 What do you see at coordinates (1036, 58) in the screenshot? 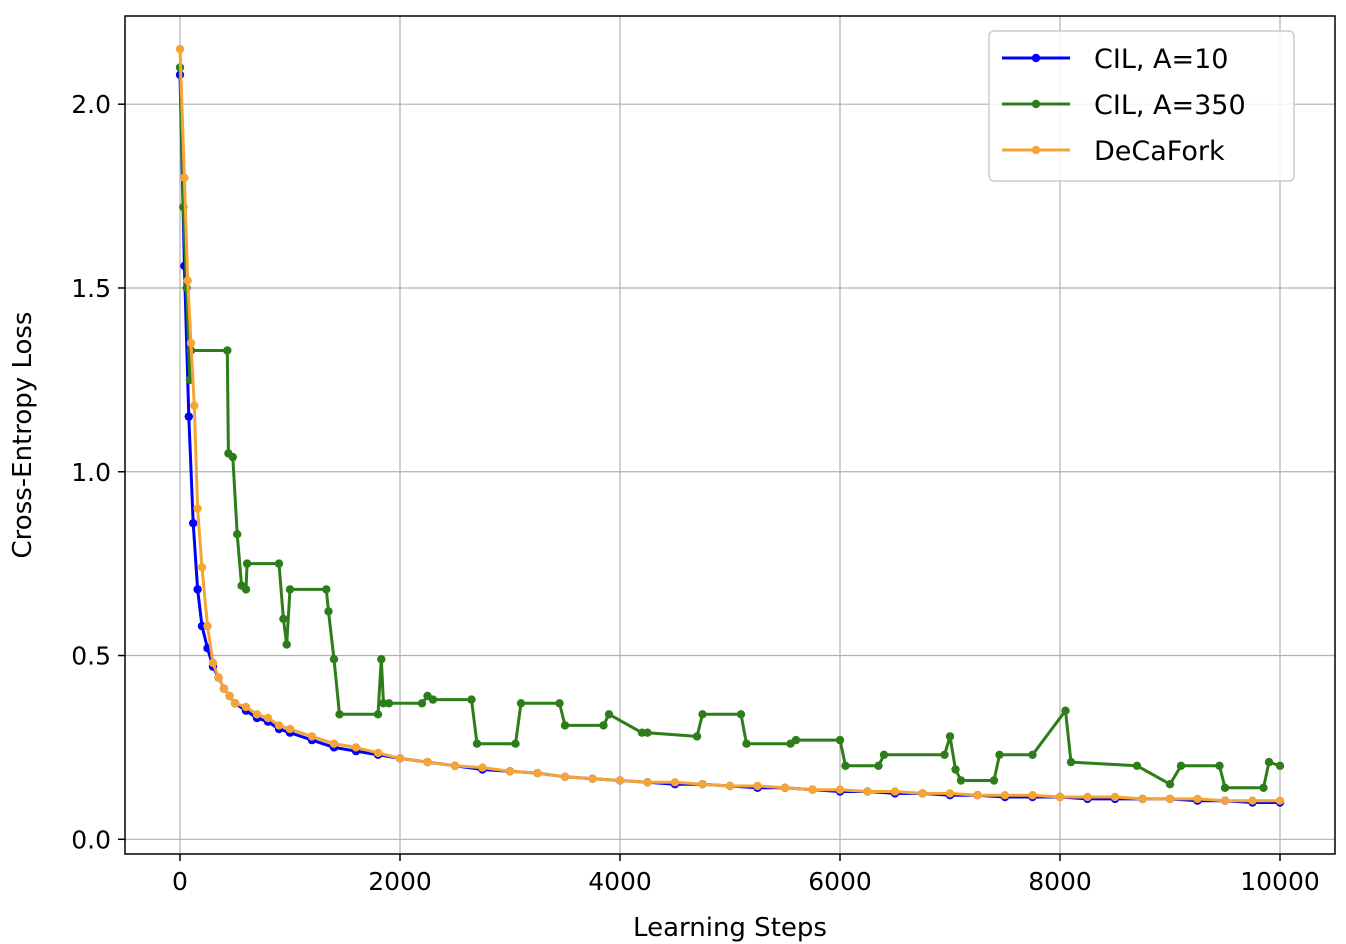
I see `legend-marker` at bounding box center [1036, 58].